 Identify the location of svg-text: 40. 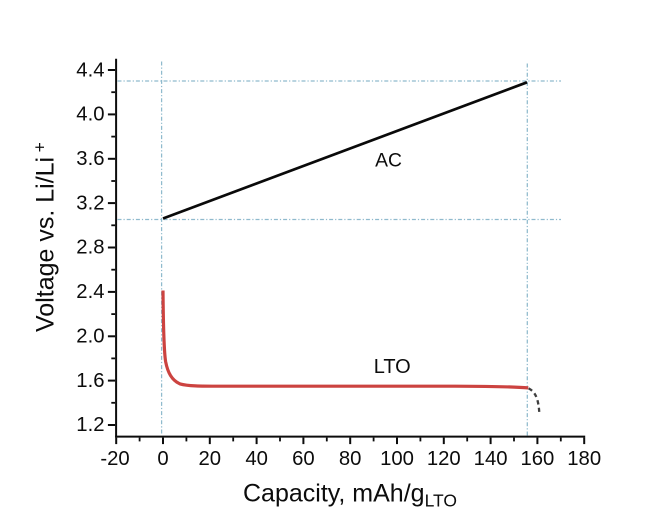
(256, 459).